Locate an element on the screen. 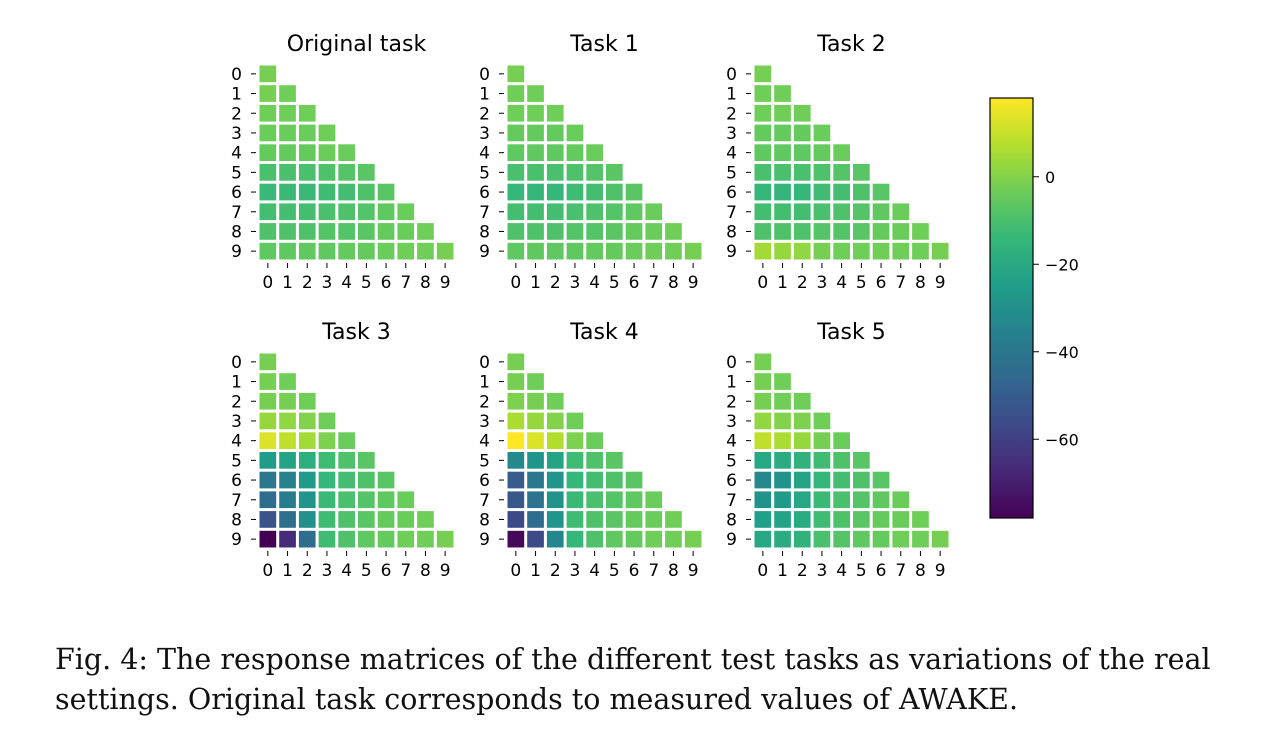 Image resolution: width=1273 pixels, height=730 pixels. y-tick-label: 0 is located at coordinates (236, 75).